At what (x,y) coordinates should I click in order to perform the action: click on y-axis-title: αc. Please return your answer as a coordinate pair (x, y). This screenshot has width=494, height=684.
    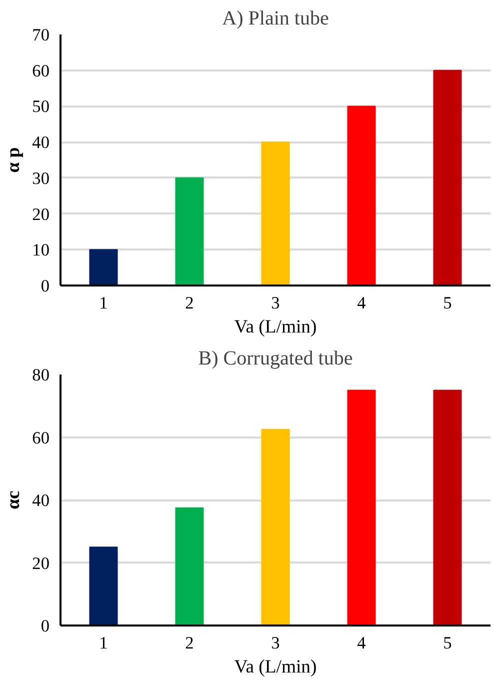
    Looking at the image, I should click on (13, 500).